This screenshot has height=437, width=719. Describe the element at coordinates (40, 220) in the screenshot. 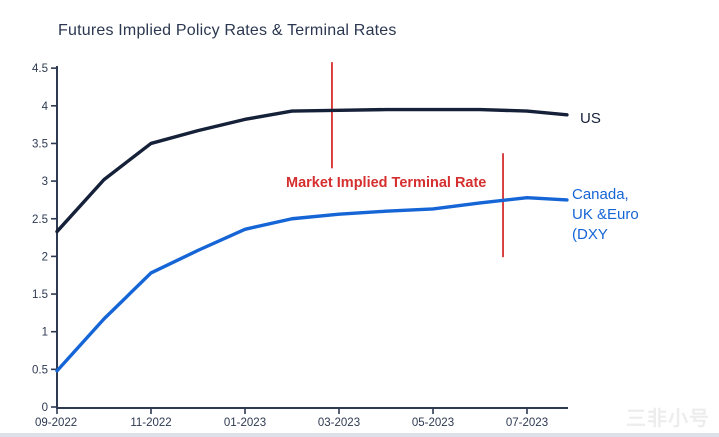

I see `y-tick-label: 2.5` at that location.